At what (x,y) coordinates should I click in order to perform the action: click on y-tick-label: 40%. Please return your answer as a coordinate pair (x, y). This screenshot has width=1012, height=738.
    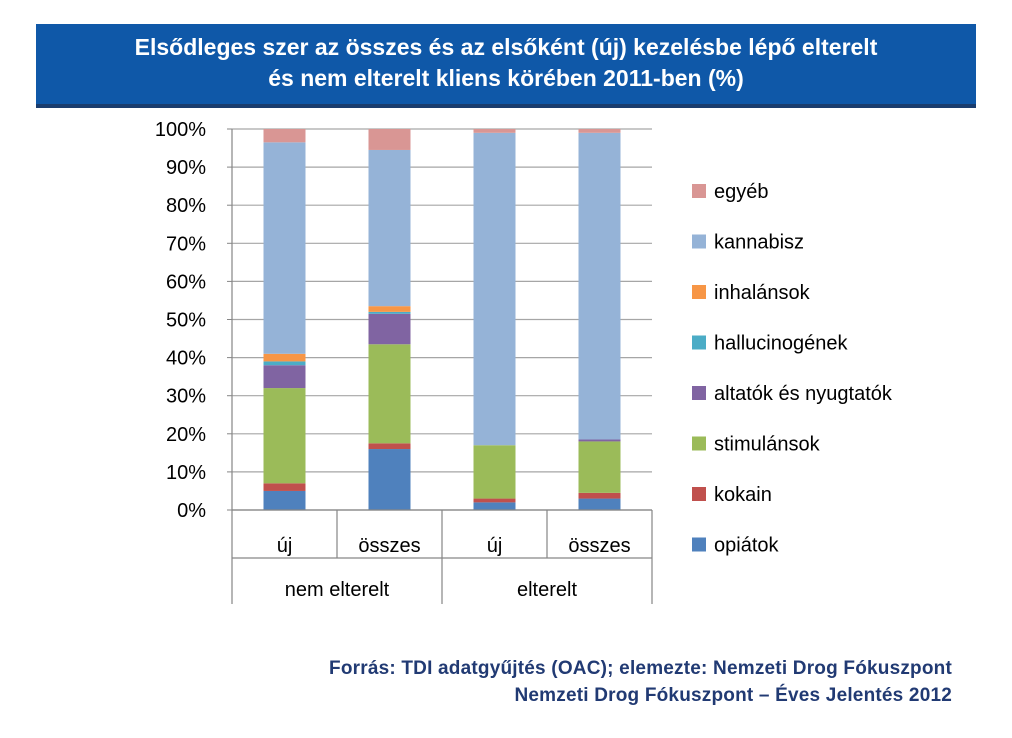
    Looking at the image, I should click on (186, 359).